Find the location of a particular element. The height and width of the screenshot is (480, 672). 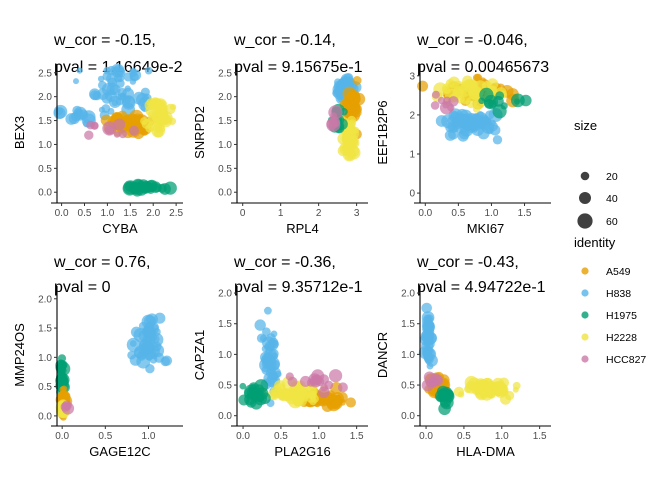

panel-title-line2: pval = 9.15675e-1 is located at coordinates (298, 67).